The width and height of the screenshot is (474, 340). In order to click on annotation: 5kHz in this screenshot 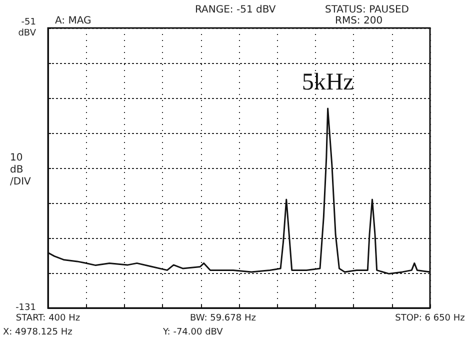, I will do `click(328, 83)`.